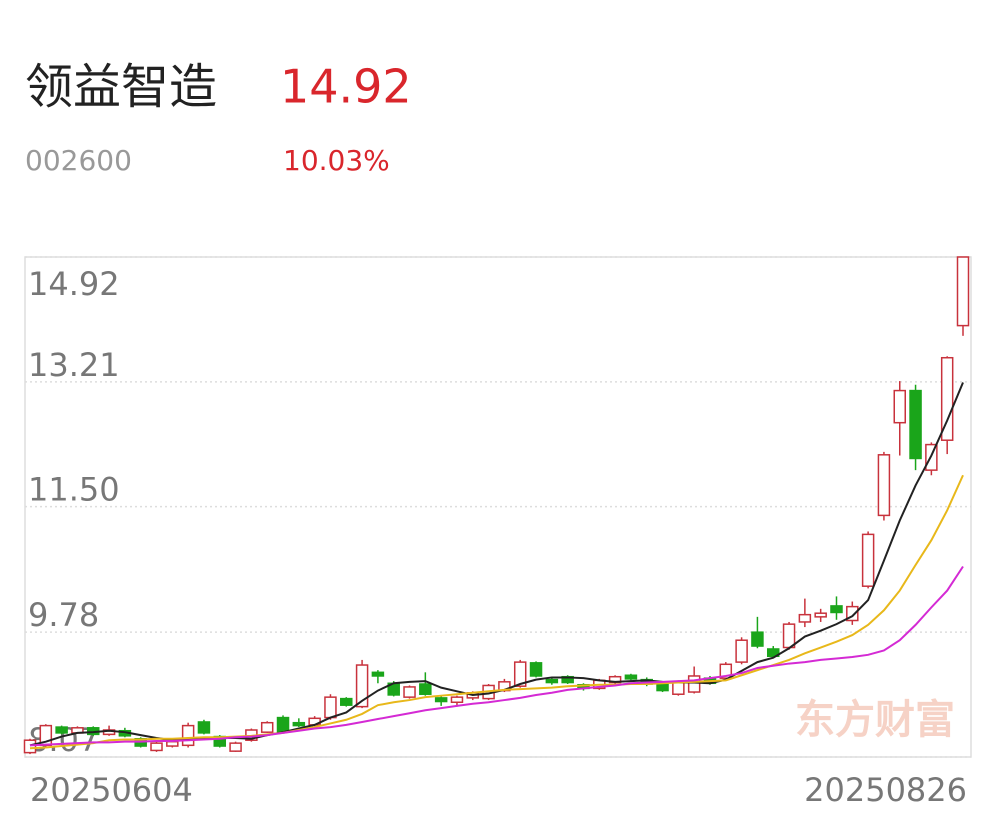 The width and height of the screenshot is (996, 822). I want to click on x-tick-label: 20250826, so click(885, 790).